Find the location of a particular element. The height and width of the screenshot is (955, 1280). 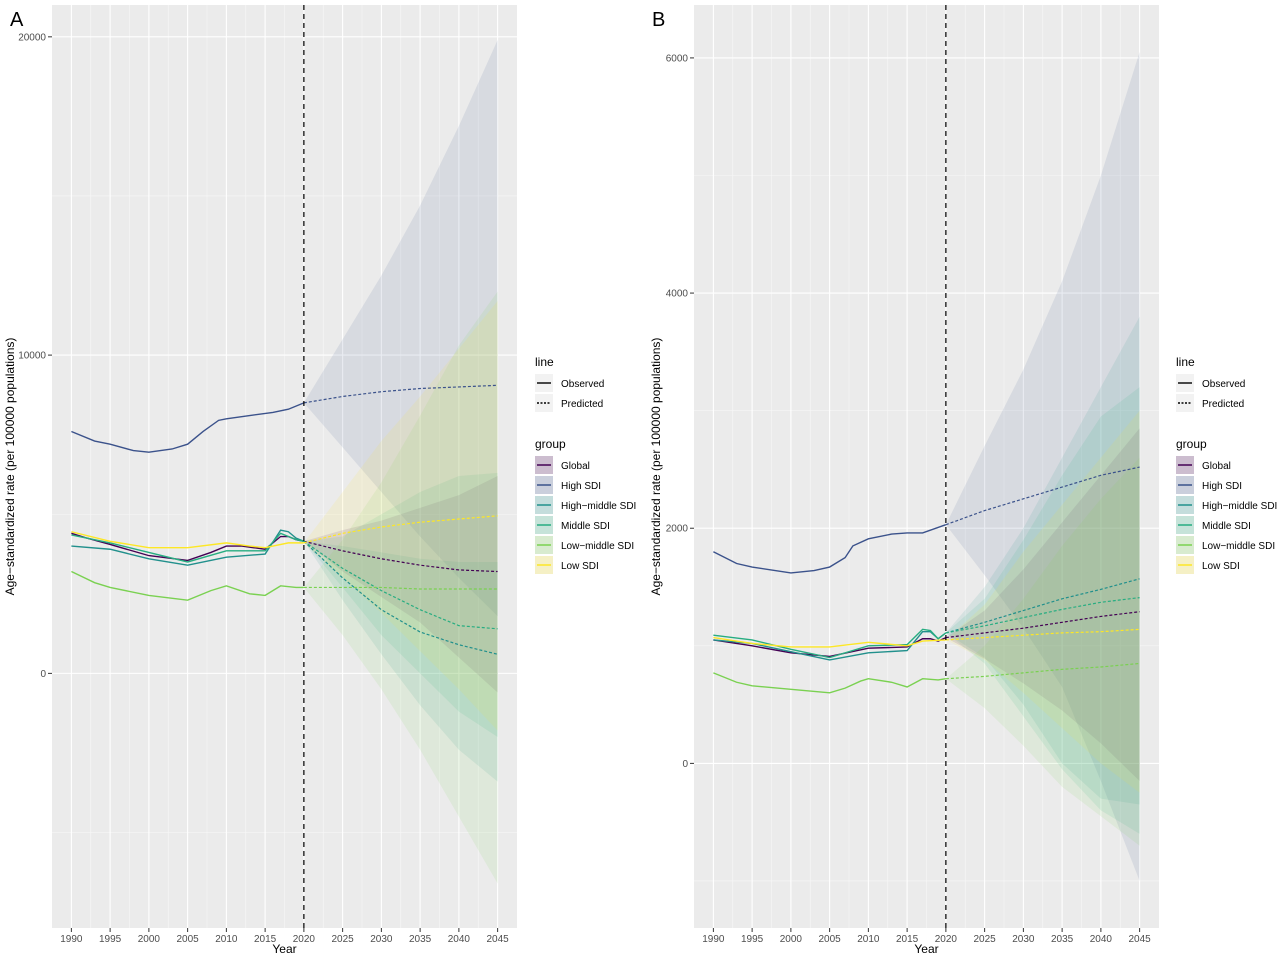

observed-line-middle-sdi is located at coordinates (188, 547).